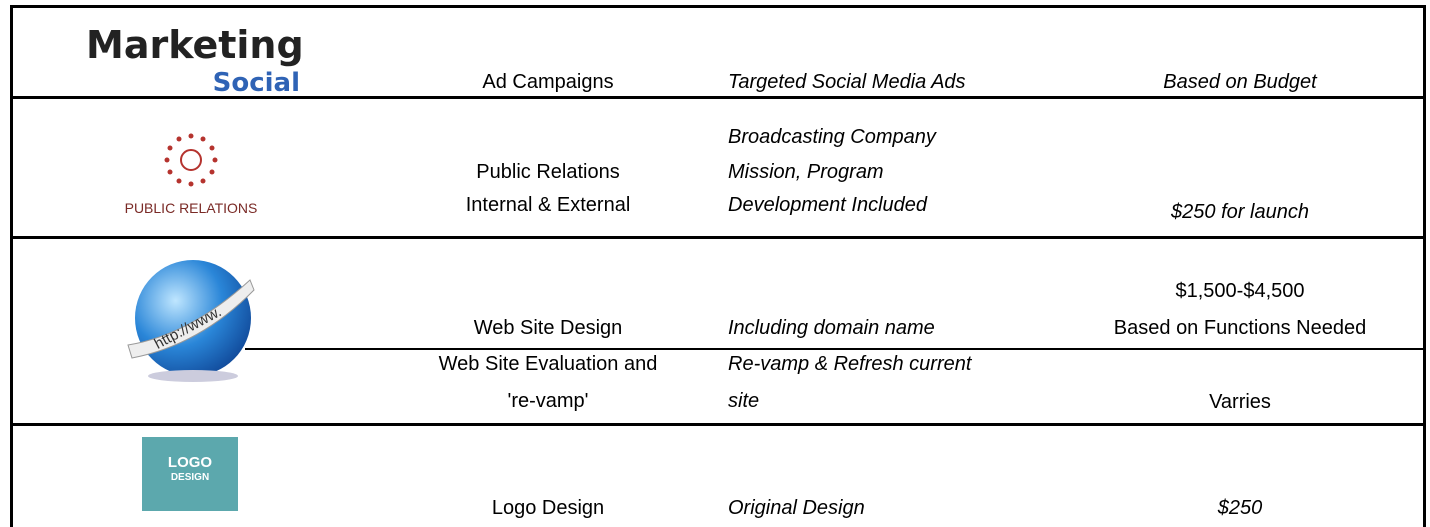  I want to click on description: site, so click(744, 401).